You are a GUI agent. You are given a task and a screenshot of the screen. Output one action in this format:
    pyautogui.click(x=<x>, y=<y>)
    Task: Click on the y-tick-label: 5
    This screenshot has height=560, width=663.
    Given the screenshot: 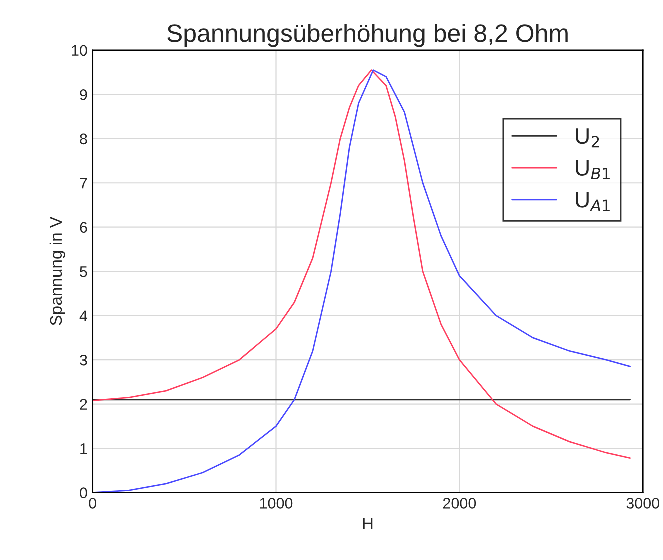 What is the action you would take?
    pyautogui.click(x=84, y=272)
    